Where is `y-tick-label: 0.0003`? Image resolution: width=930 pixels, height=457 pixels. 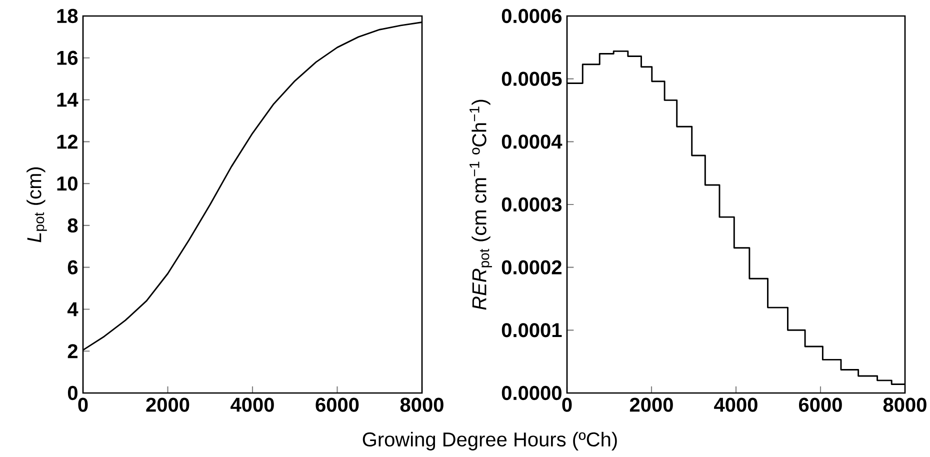
y-tick-label: 0.0003 is located at coordinates (532, 204).